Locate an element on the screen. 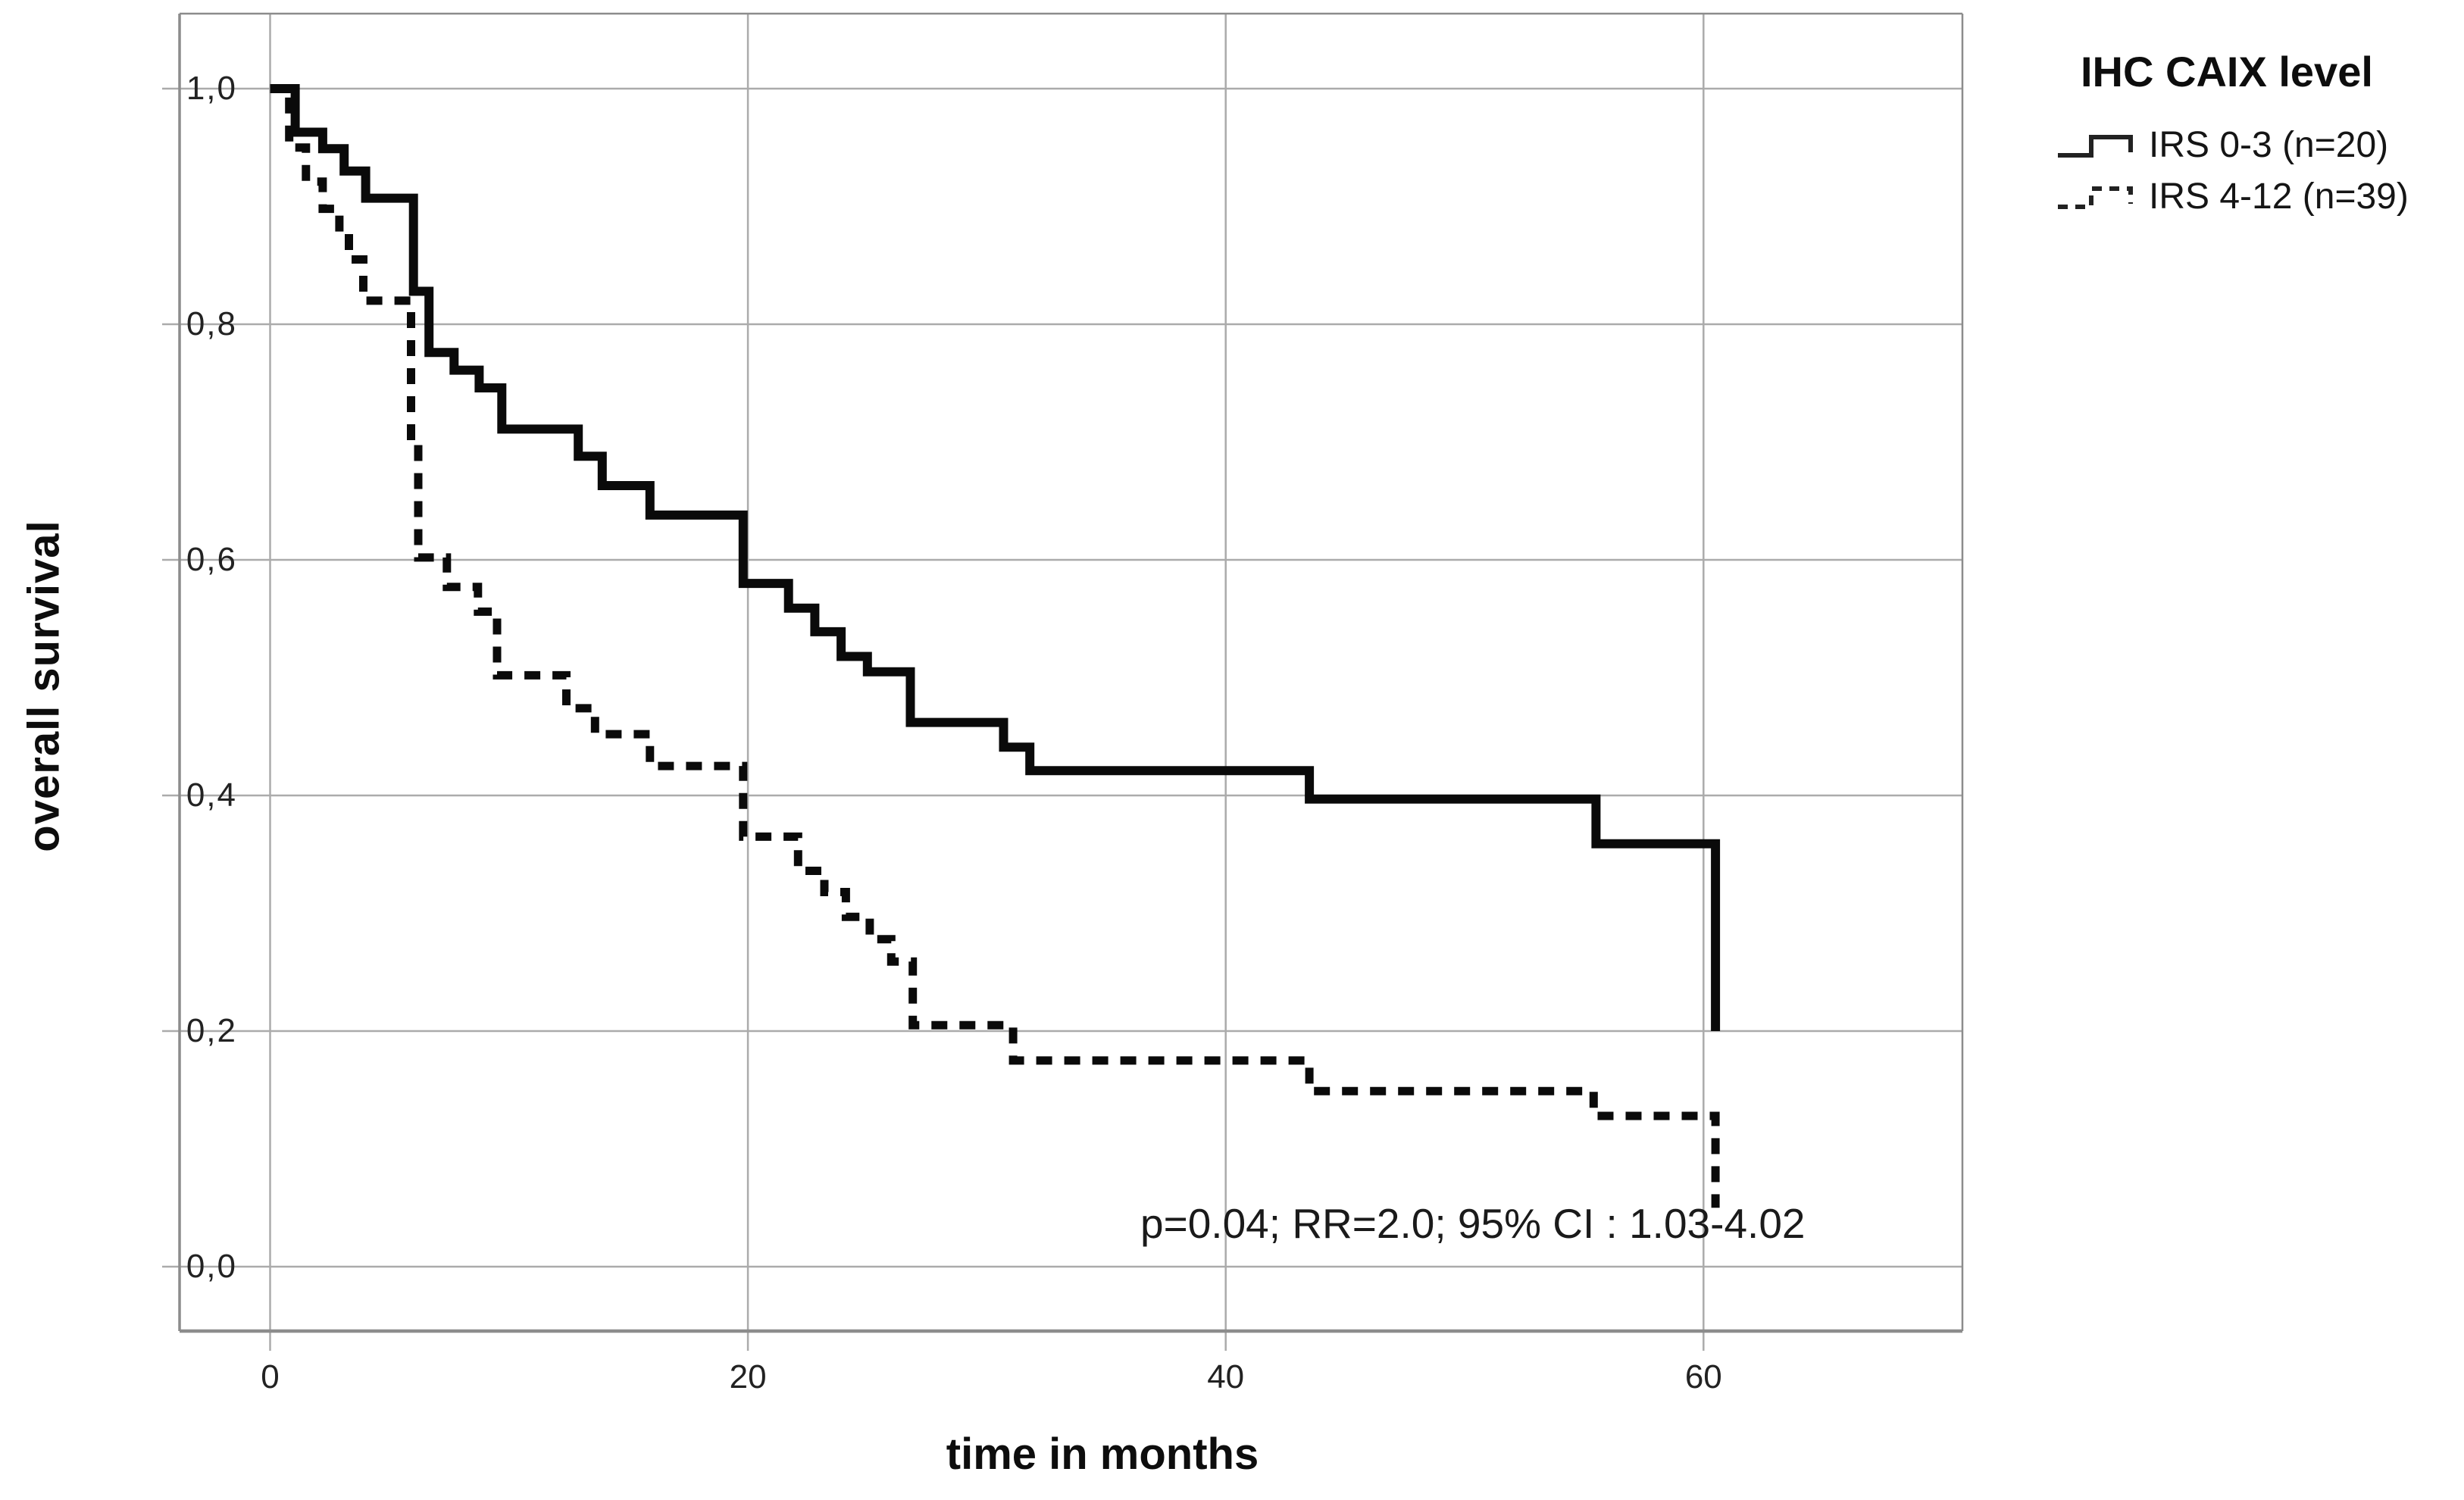 The image size is (2464, 1500). y-tick-label: 1,0 is located at coordinates (211, 88).